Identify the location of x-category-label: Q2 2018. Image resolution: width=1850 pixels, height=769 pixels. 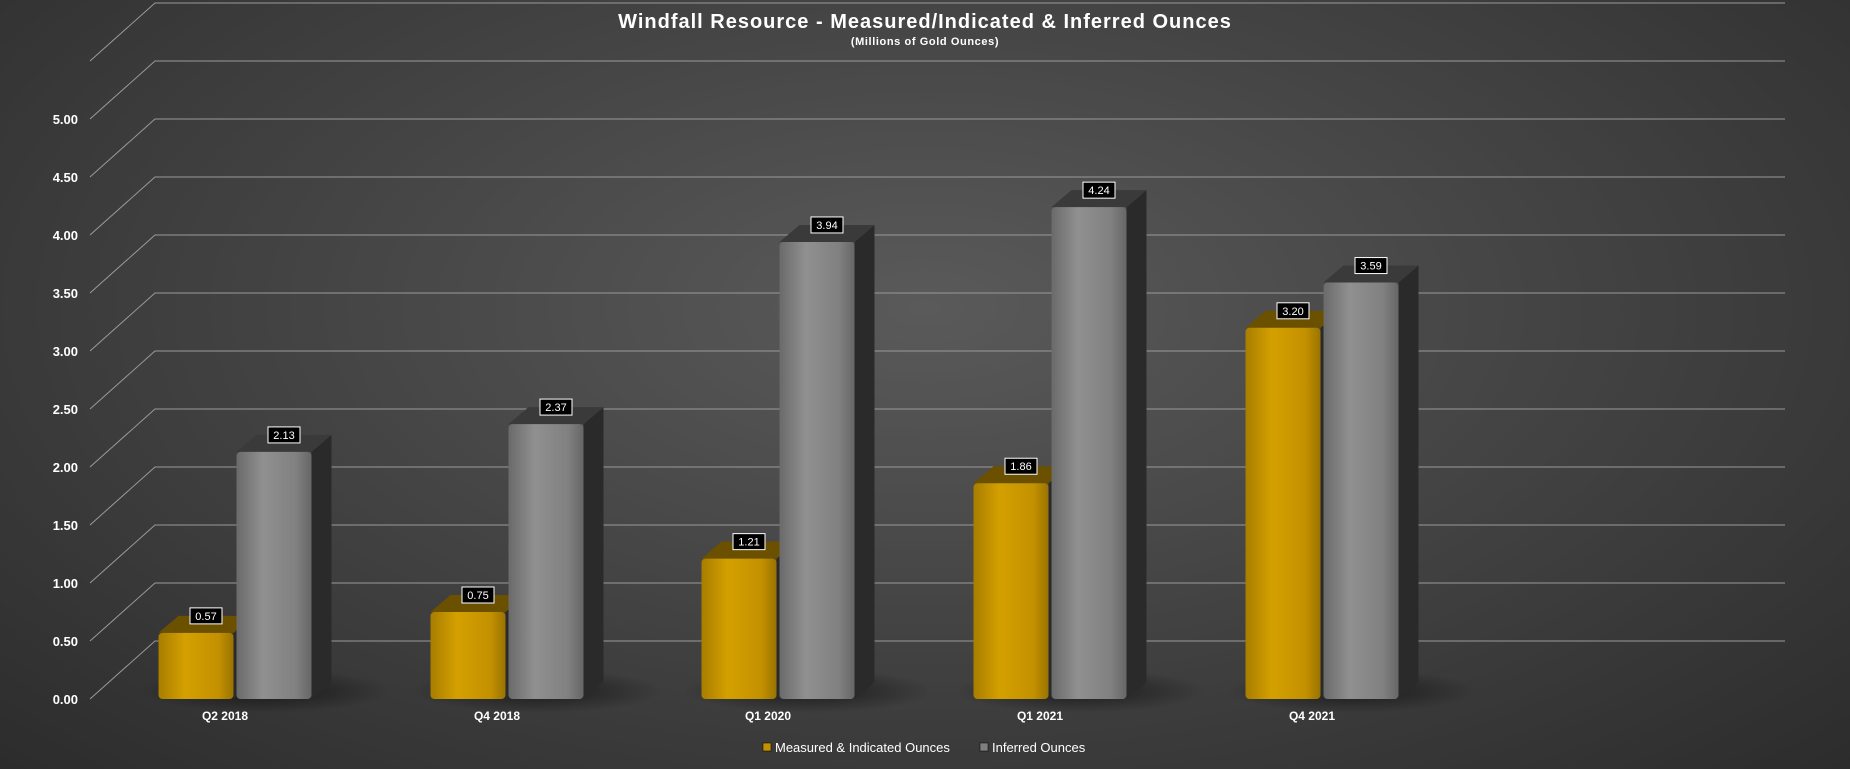
(225, 716).